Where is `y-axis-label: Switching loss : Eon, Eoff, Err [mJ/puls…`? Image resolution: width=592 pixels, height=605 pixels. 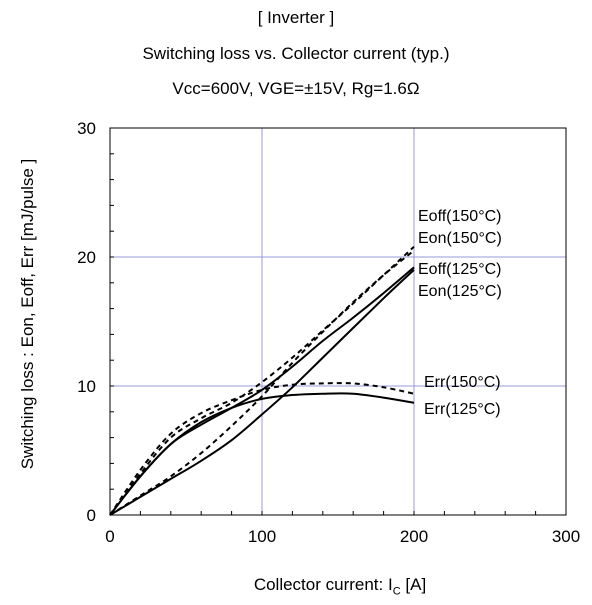
y-axis-label: Switching loss : Eon, Eoff, Err [mJ/puls… is located at coordinates (27, 314).